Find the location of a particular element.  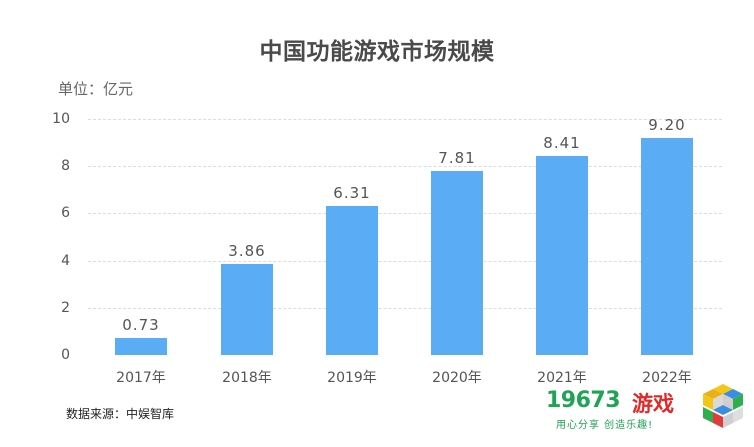

logo-name: 游戏 is located at coordinates (653, 404).